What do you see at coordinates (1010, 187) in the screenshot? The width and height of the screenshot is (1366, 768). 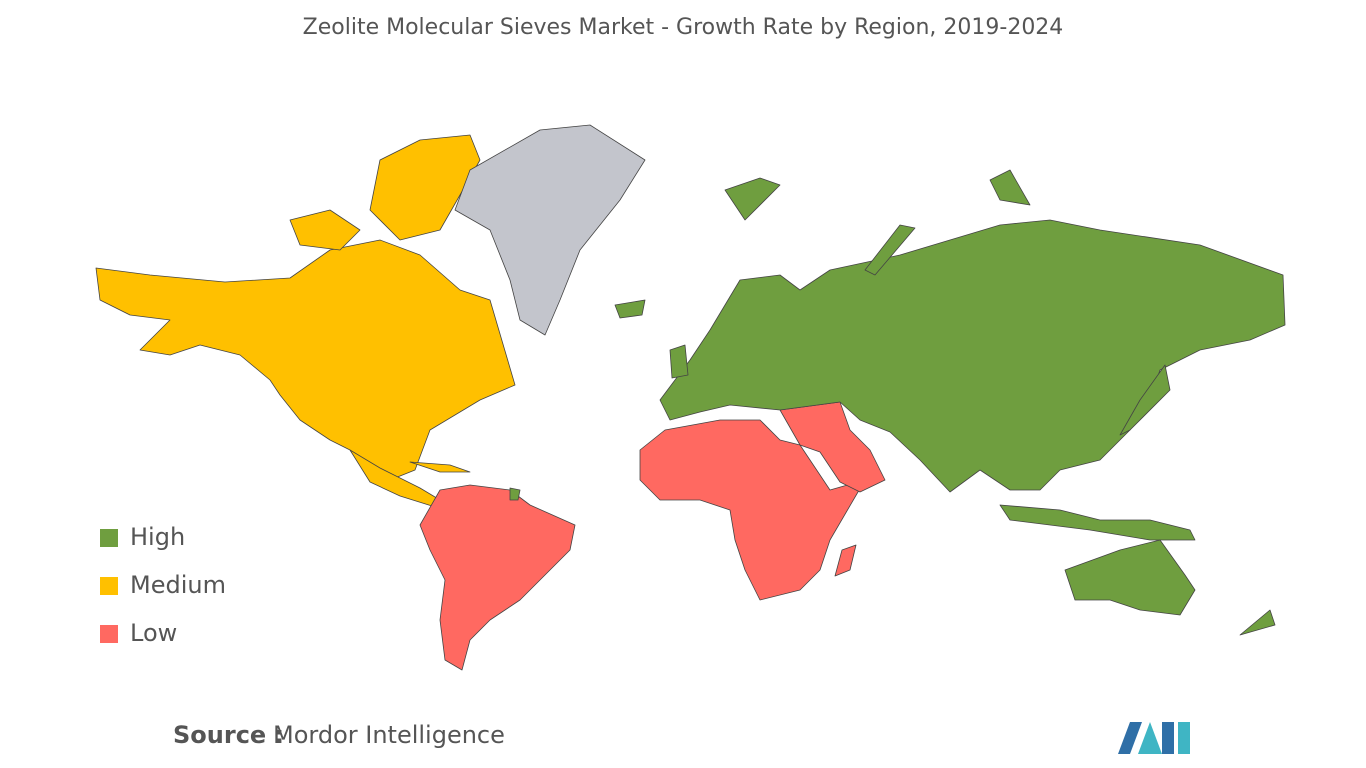 I see `novaya-zemlya` at bounding box center [1010, 187].